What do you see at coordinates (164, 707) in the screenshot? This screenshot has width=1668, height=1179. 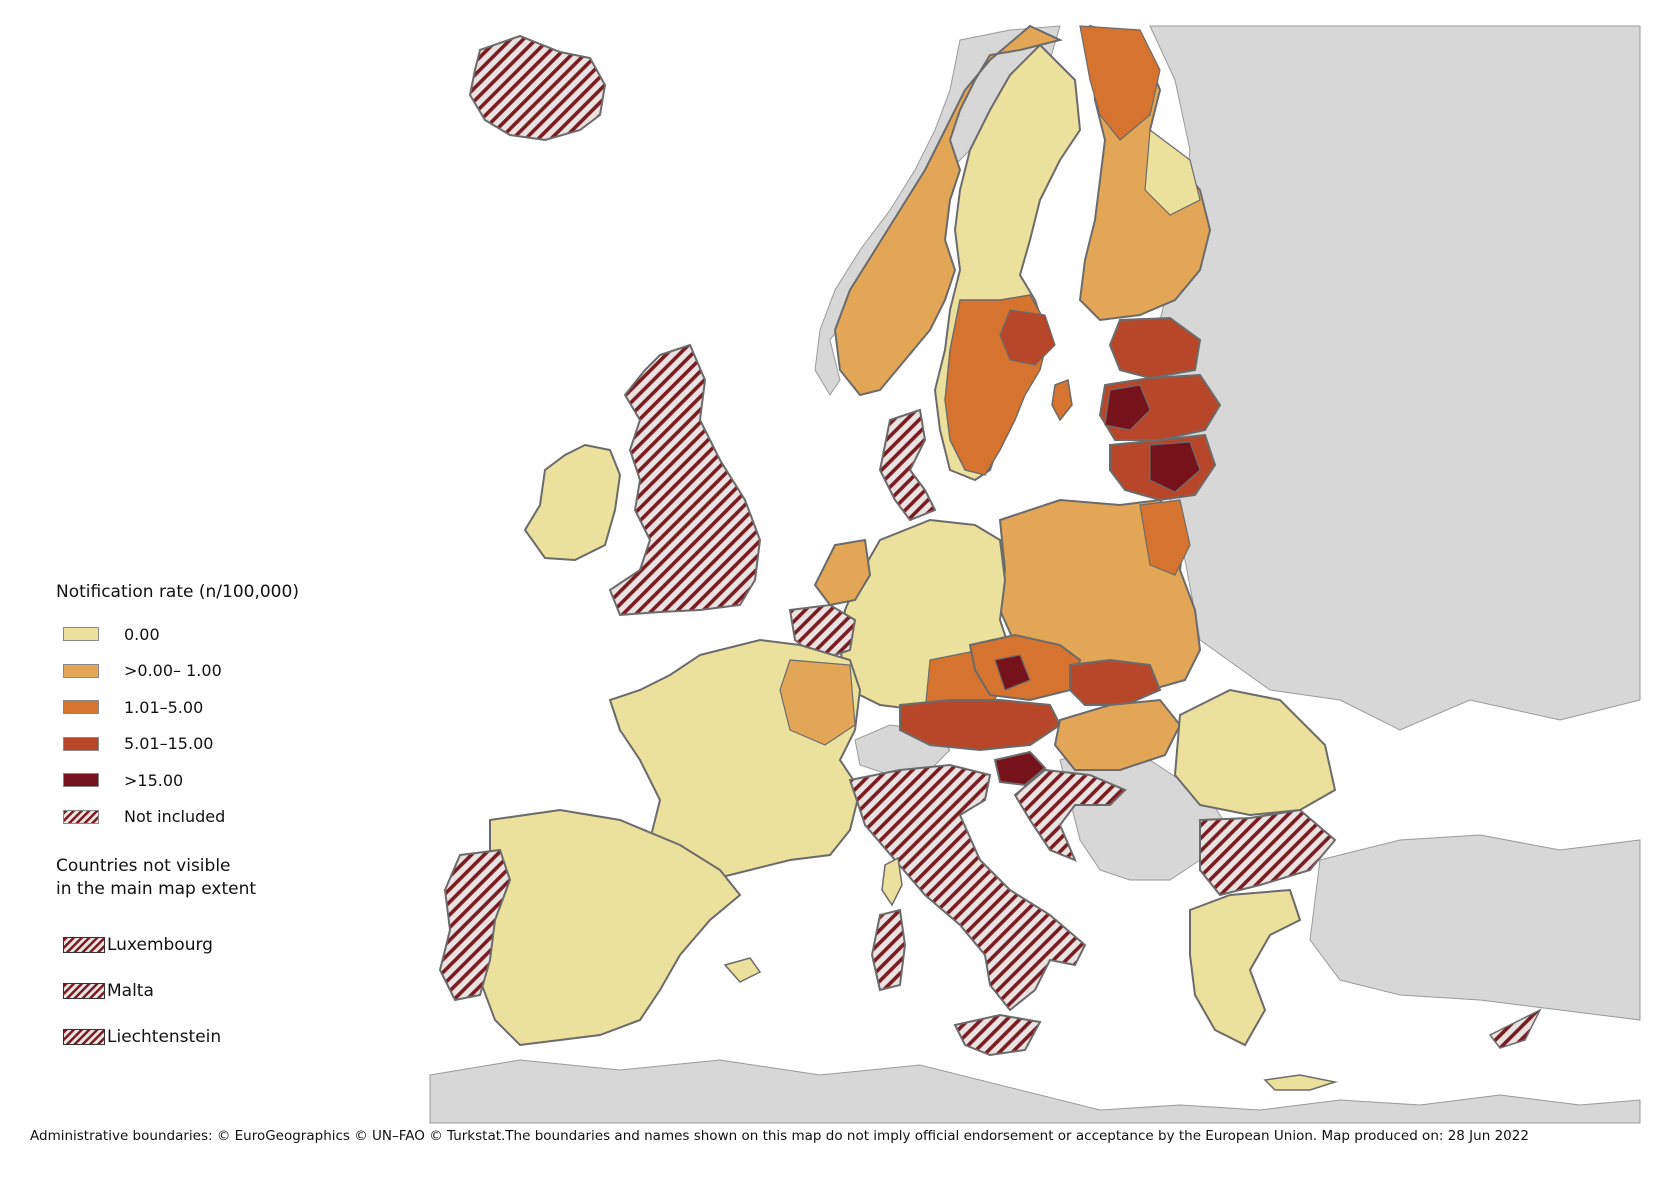 I see `legend-label: 1.01–5.00` at bounding box center [164, 707].